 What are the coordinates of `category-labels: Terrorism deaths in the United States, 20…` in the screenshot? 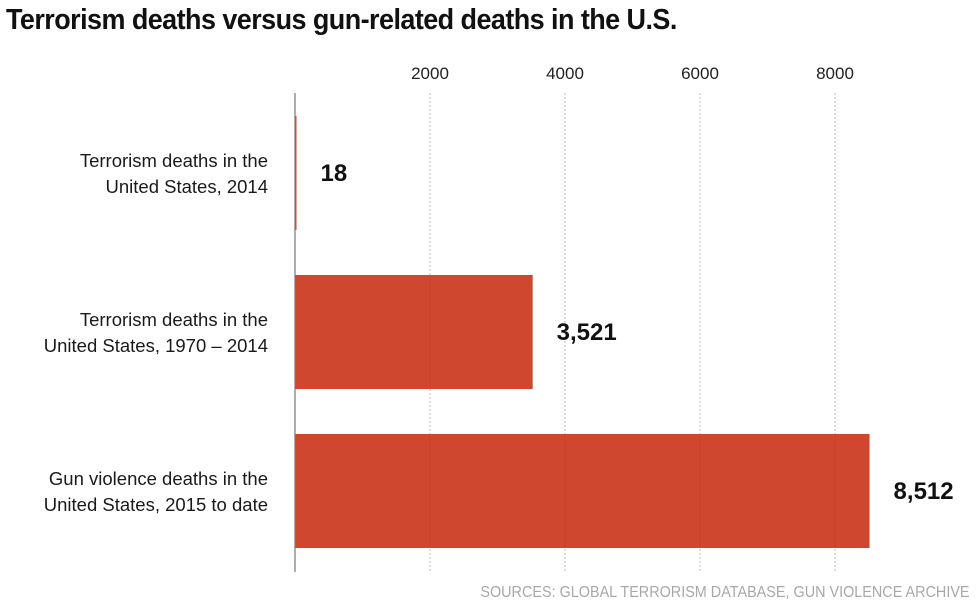 It's located at (156, 332).